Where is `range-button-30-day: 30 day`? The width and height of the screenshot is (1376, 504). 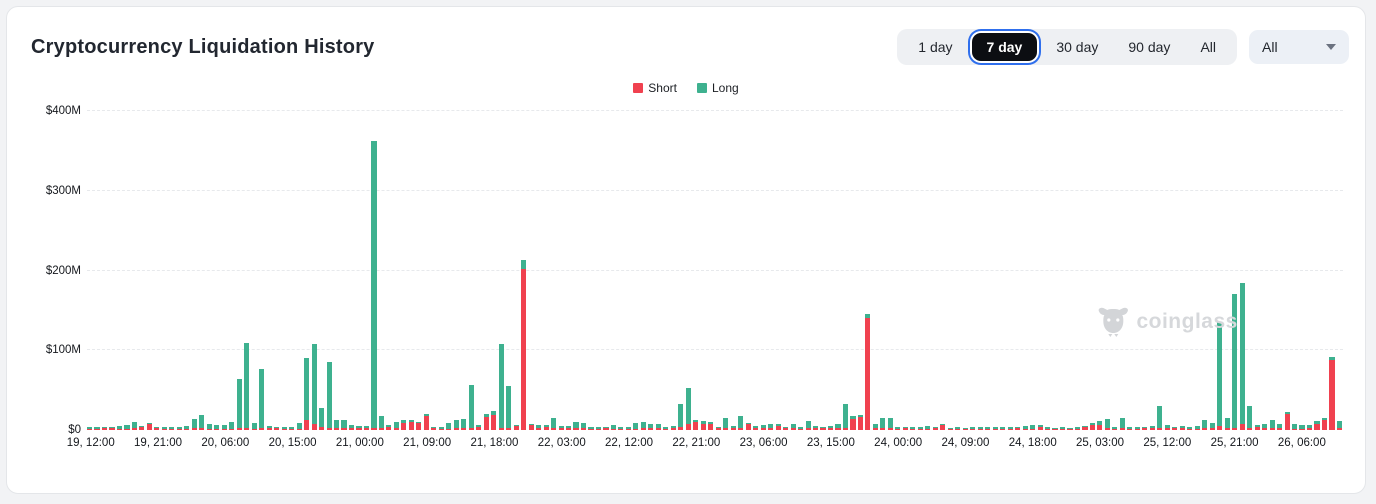
range-button-30-day: 30 day is located at coordinates (1077, 47).